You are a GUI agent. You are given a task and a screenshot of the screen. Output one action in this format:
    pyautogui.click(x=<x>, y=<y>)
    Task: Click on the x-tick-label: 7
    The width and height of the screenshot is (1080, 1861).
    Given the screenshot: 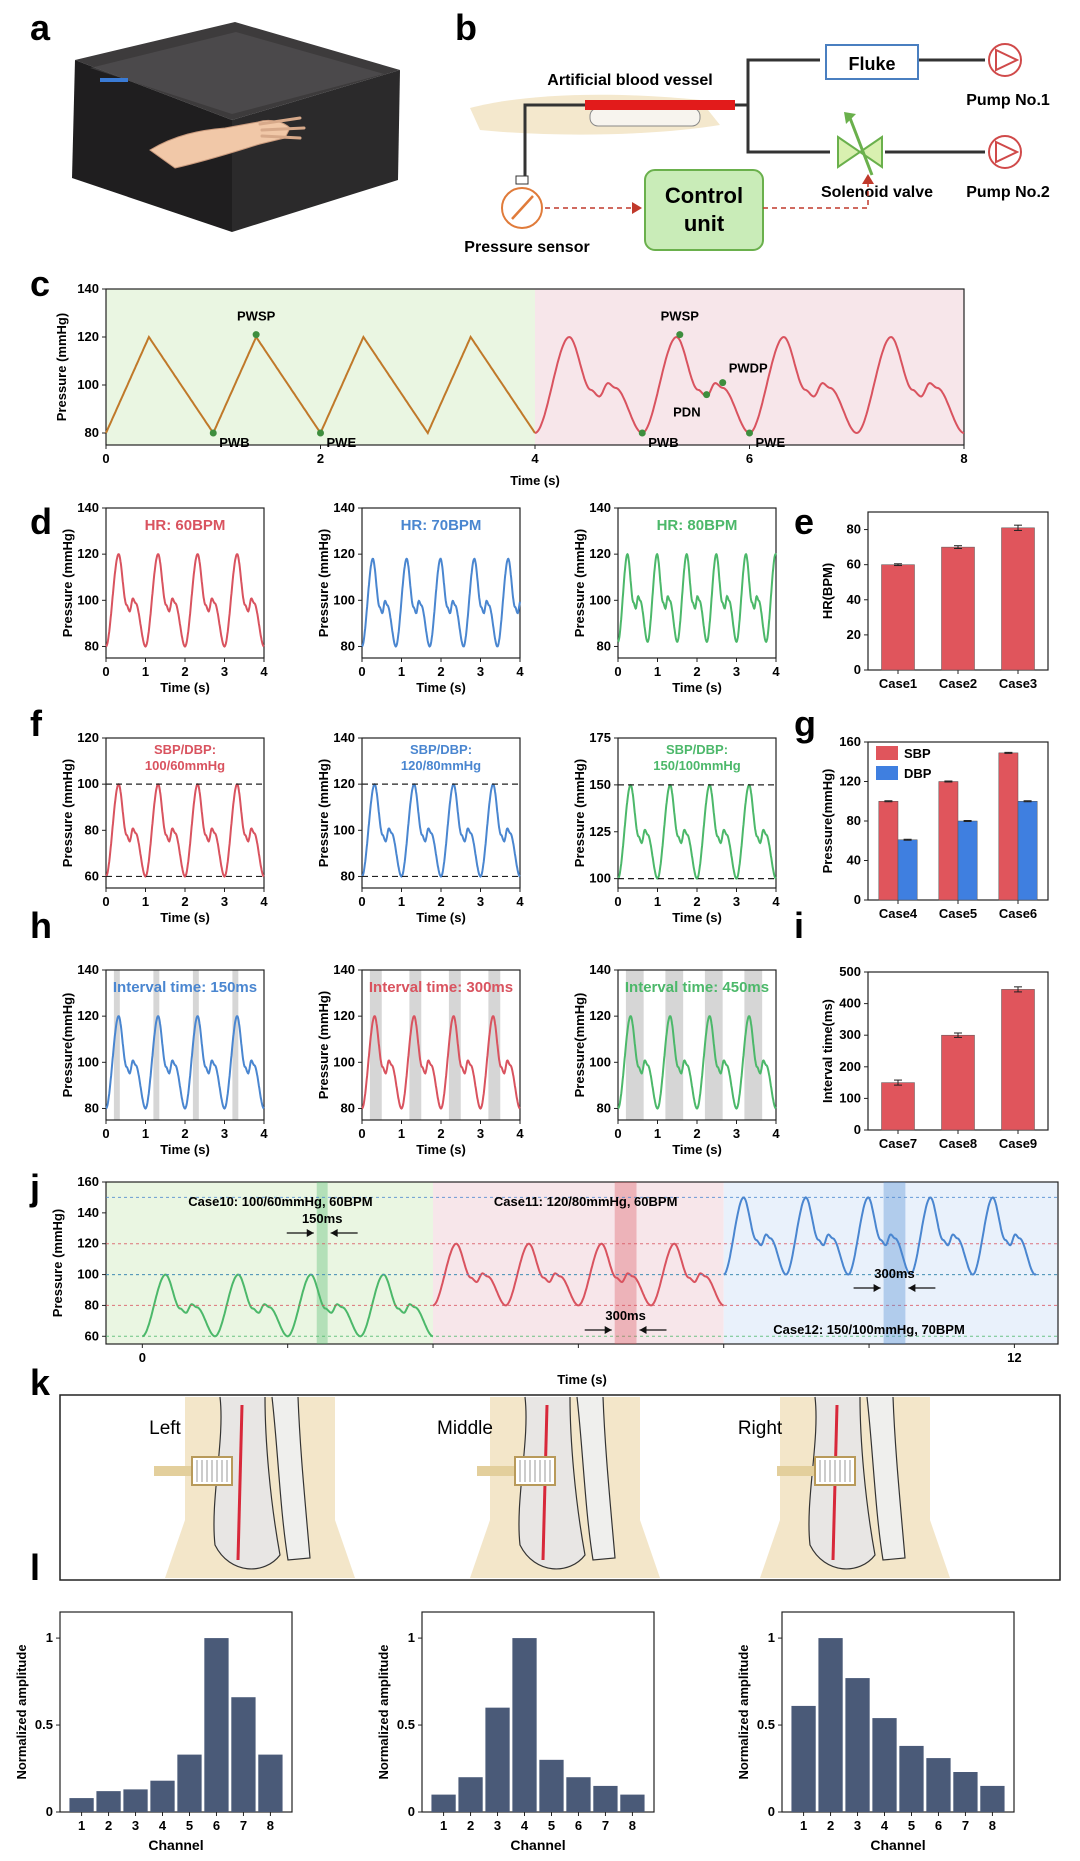 What is the action you would take?
    pyautogui.click(x=243, y=1825)
    